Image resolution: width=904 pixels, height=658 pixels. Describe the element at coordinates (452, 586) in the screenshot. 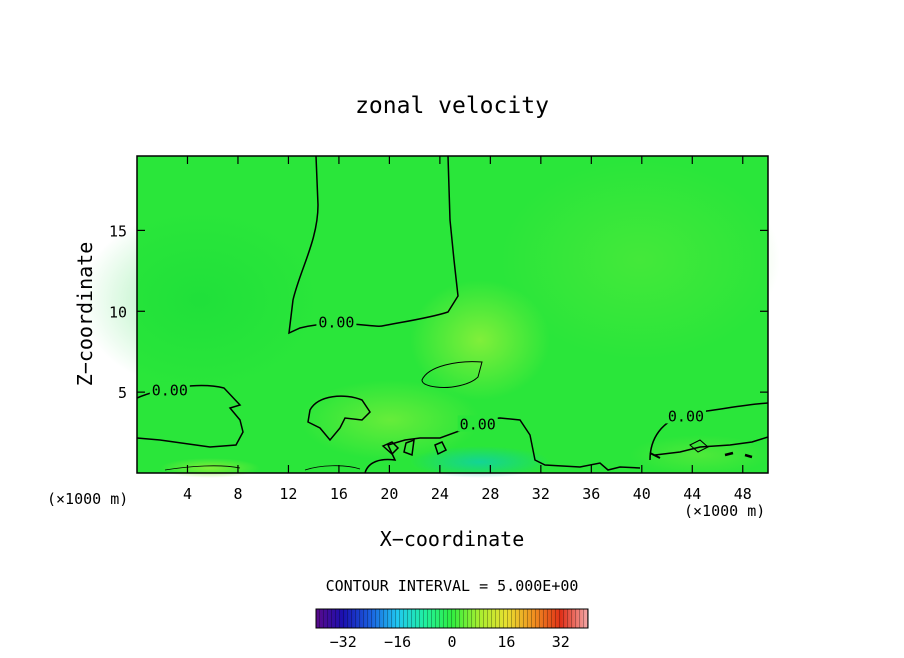

I see `contour-interval-label: CONTOUR INTERVAL = 5.000E+00` at that location.